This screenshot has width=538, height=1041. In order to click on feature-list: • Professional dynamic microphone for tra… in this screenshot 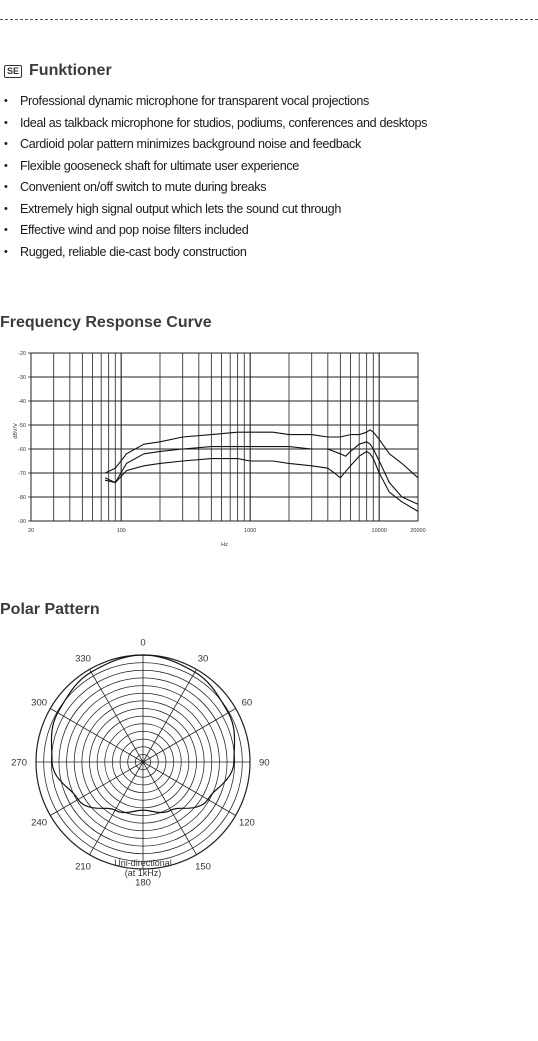, I will do `click(213, 177)`.